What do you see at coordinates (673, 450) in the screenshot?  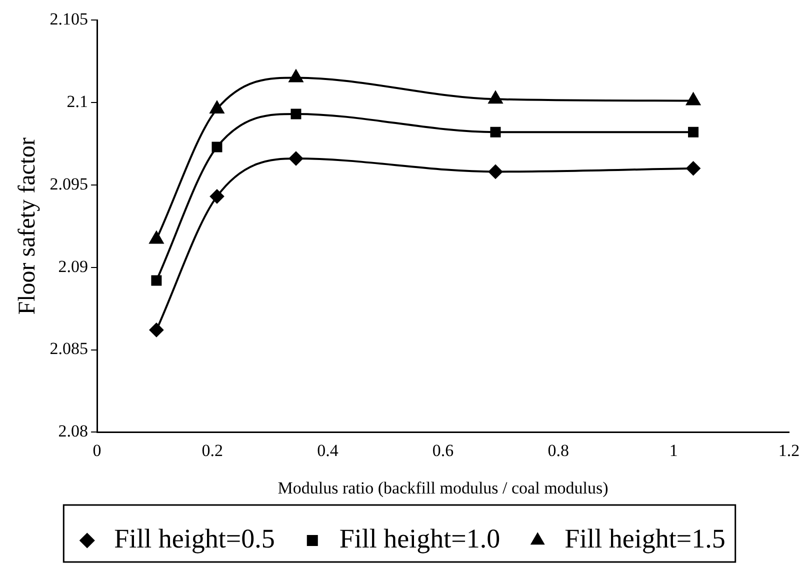 I see `x-tick-label: 1` at bounding box center [673, 450].